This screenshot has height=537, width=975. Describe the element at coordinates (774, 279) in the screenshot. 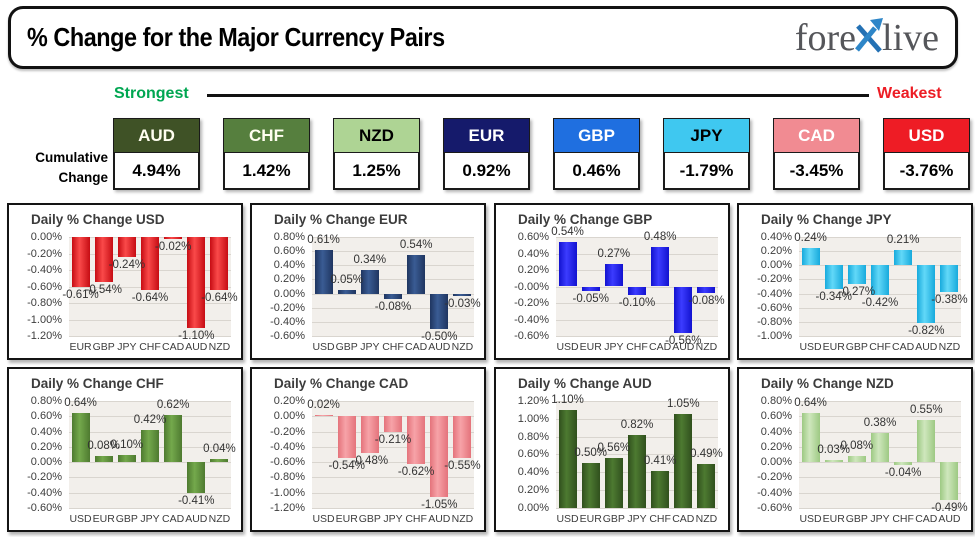

I see `y-axis-tick-label: -0.20%` at that location.